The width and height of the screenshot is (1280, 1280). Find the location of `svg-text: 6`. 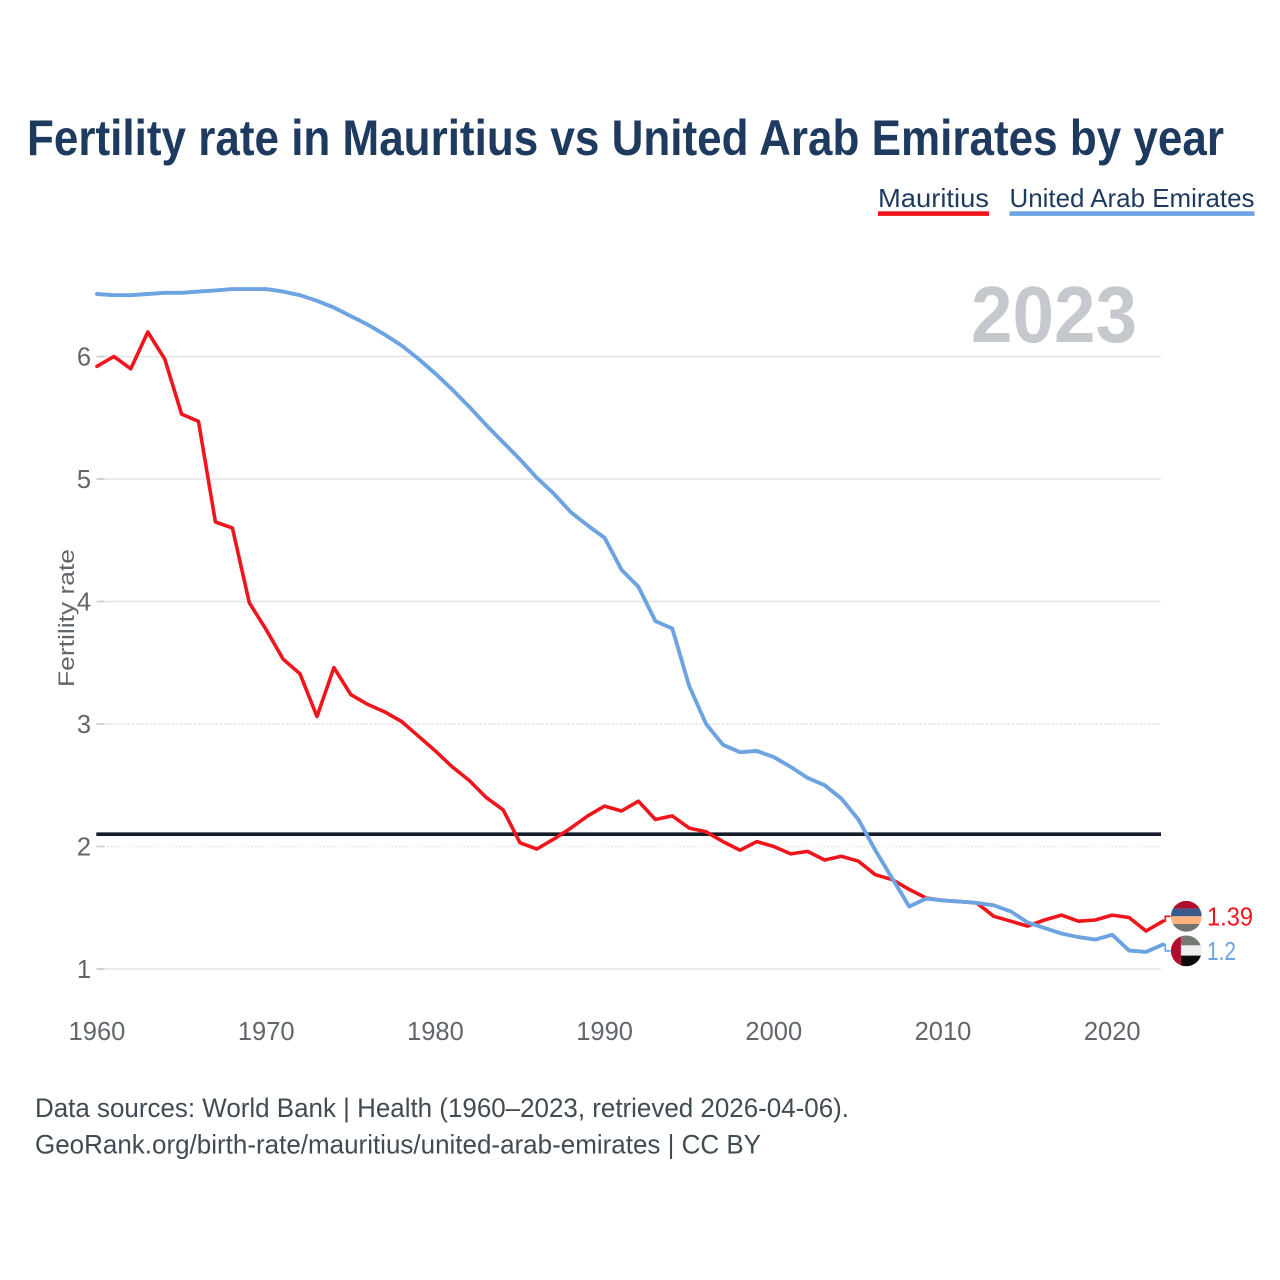

svg-text: 6 is located at coordinates (84, 358).